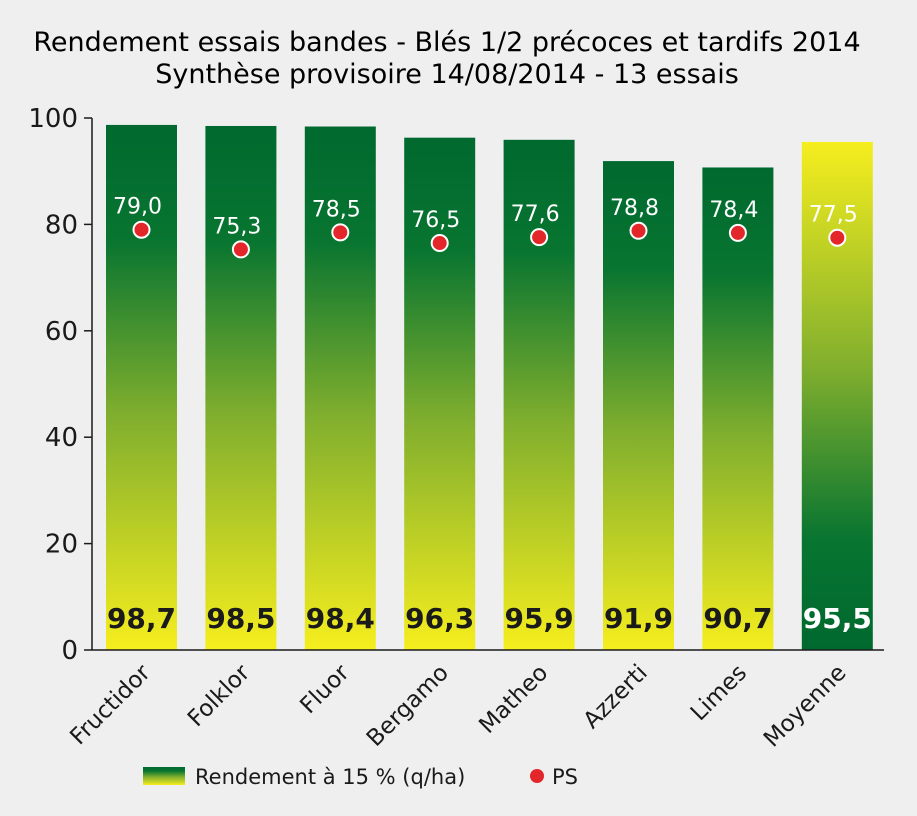 The height and width of the screenshot is (816, 917). Describe the element at coordinates (616, 697) in the screenshot. I see `x-category-label: Azzerti` at that location.